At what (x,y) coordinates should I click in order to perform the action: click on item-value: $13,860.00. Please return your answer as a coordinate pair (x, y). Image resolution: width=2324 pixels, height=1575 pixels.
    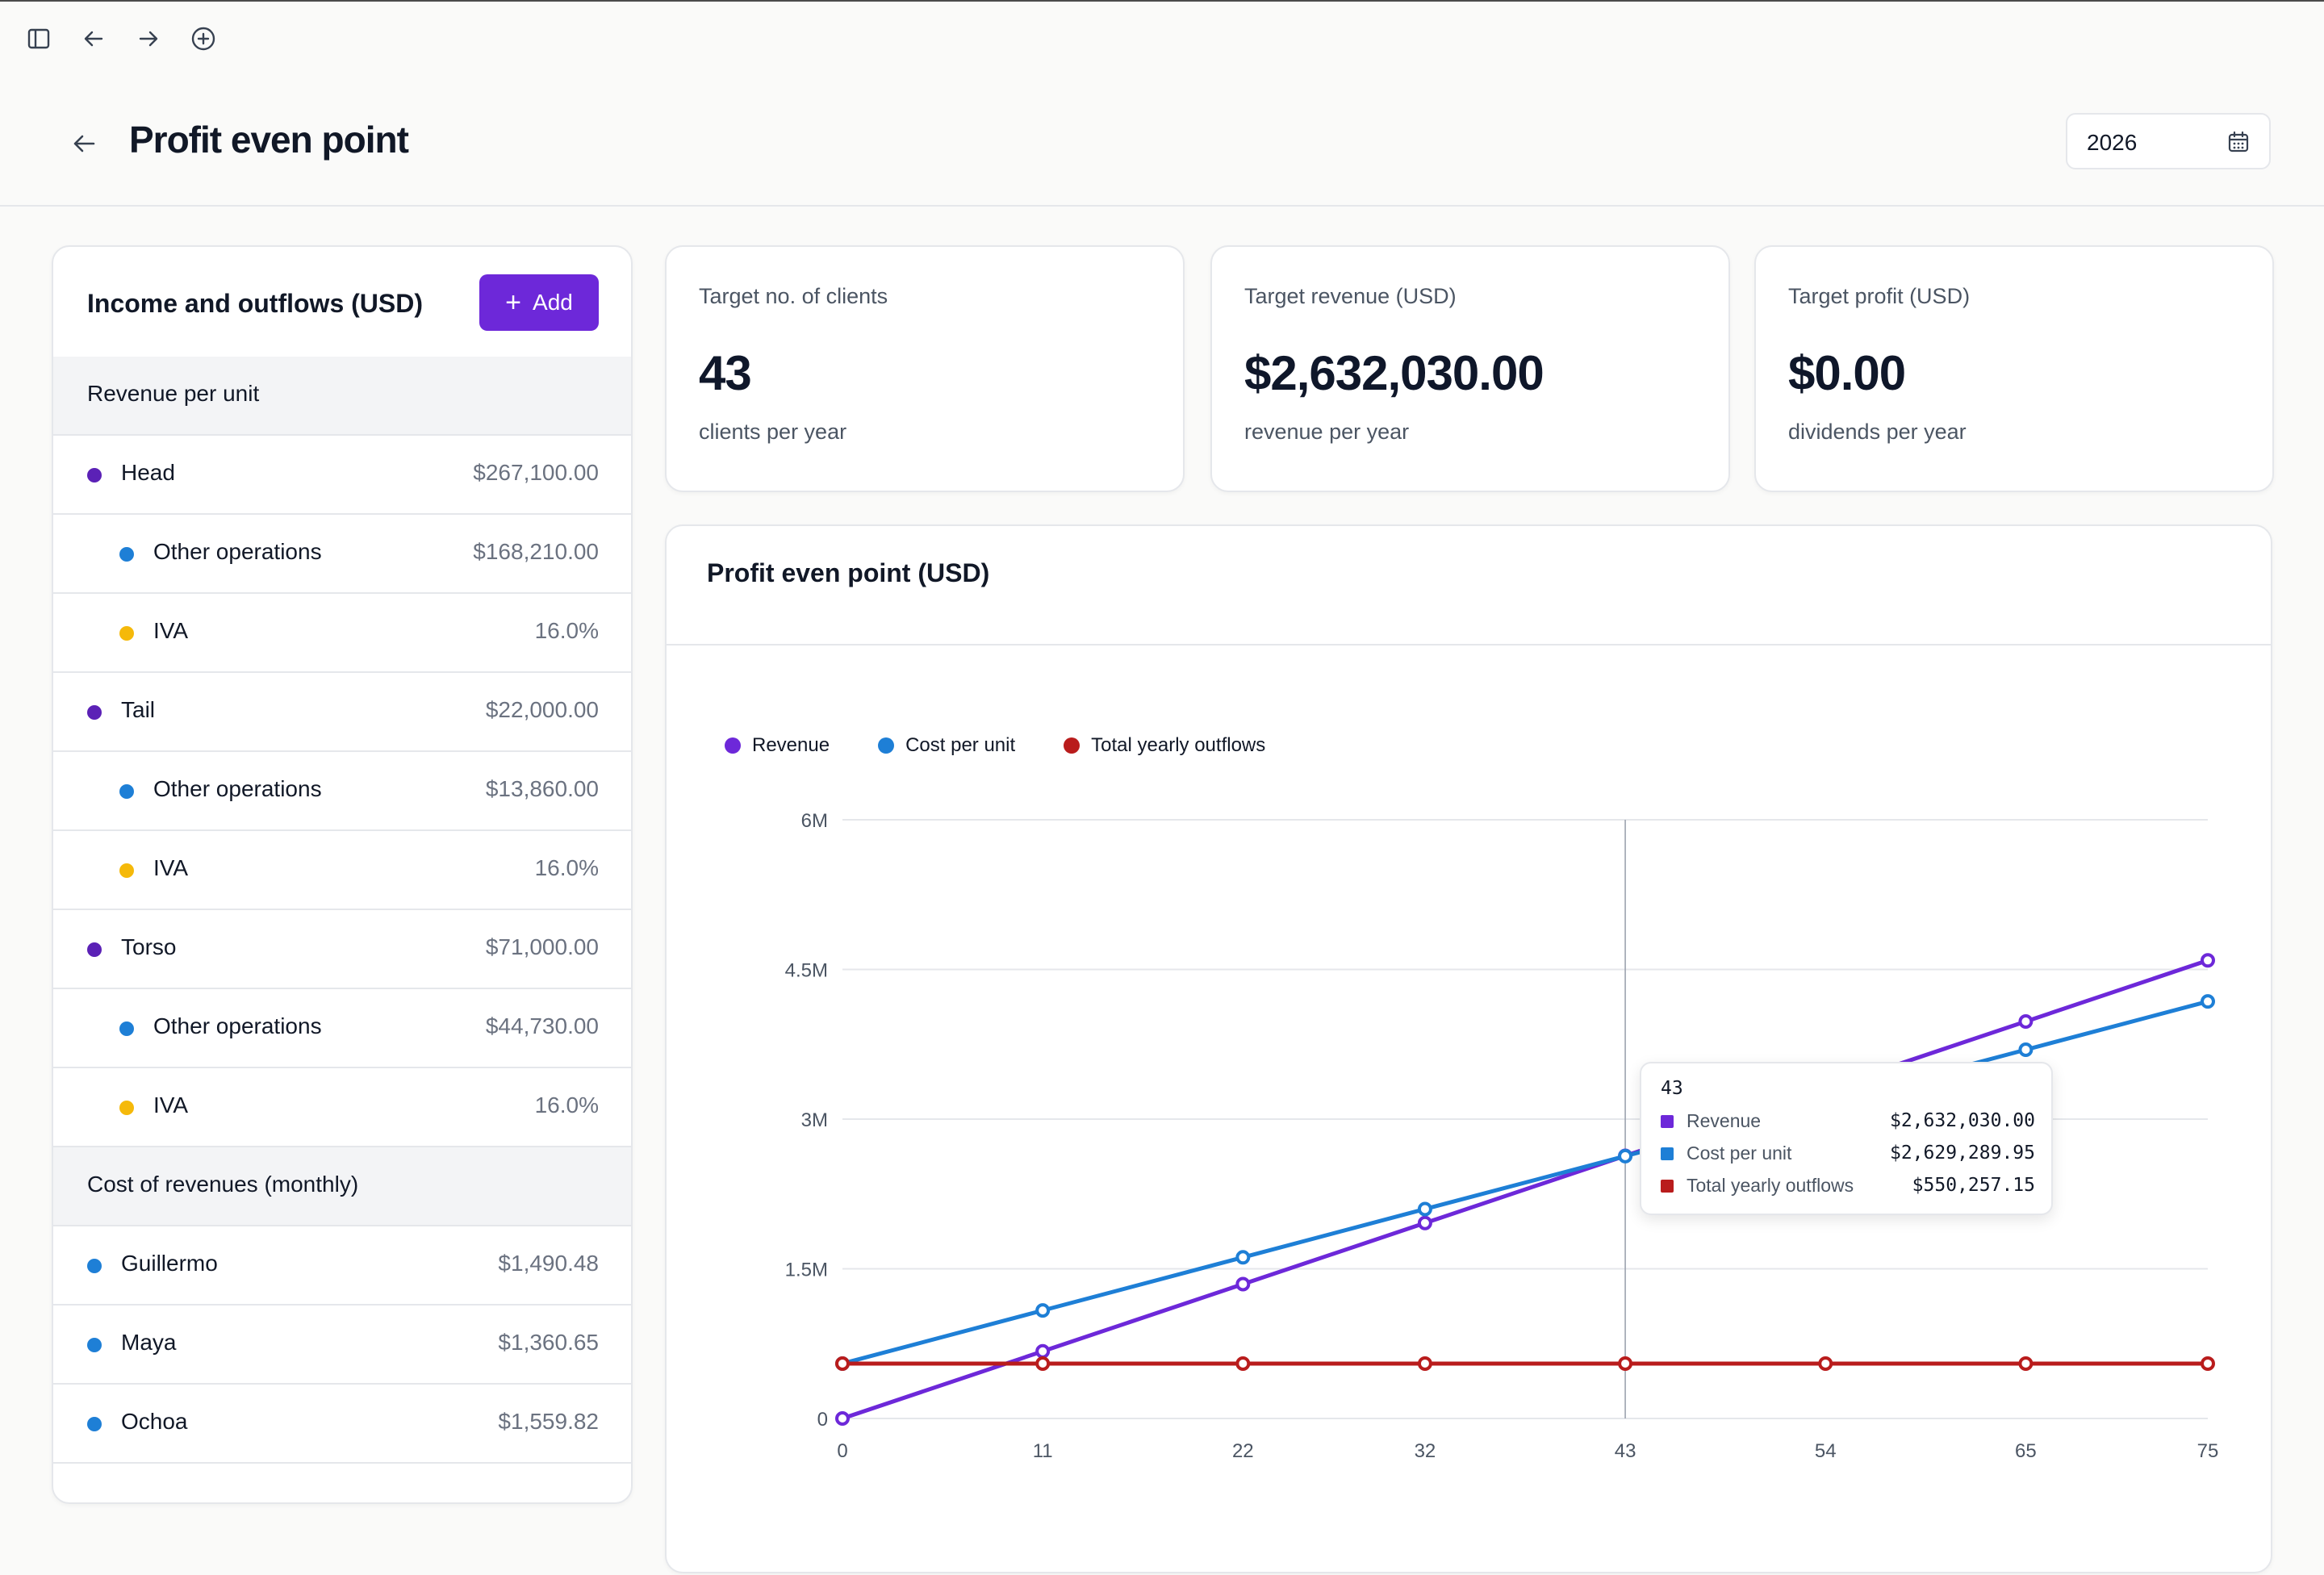
    Looking at the image, I should click on (542, 789).